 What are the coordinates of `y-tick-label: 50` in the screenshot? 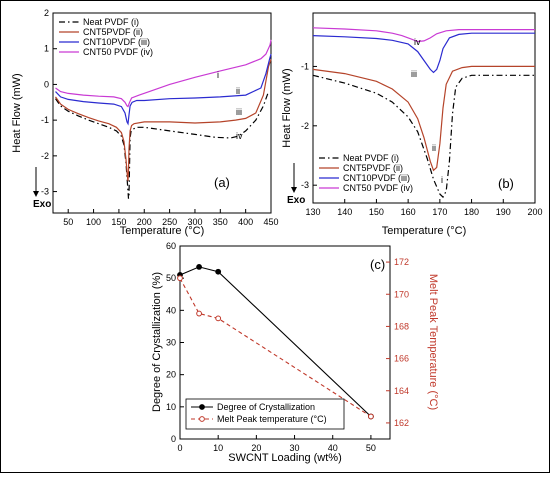 It's located at (171, 278).